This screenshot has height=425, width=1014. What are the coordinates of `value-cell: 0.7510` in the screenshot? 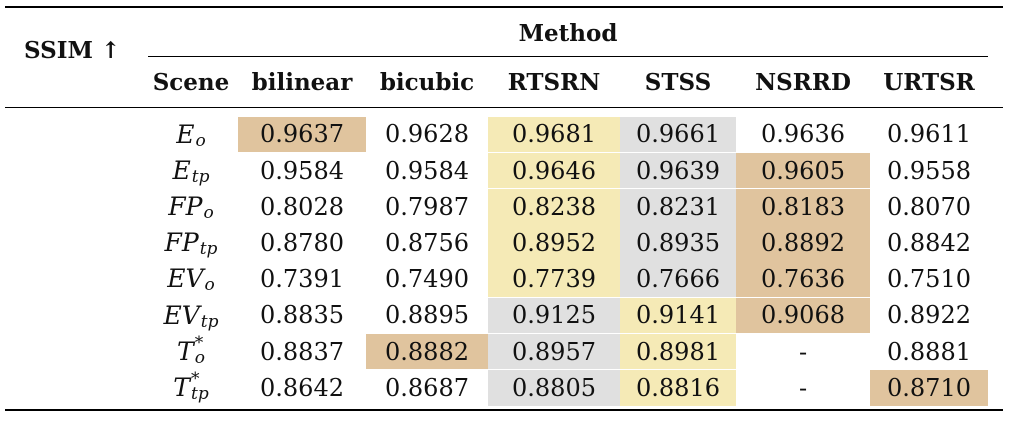 It's located at (929, 279).